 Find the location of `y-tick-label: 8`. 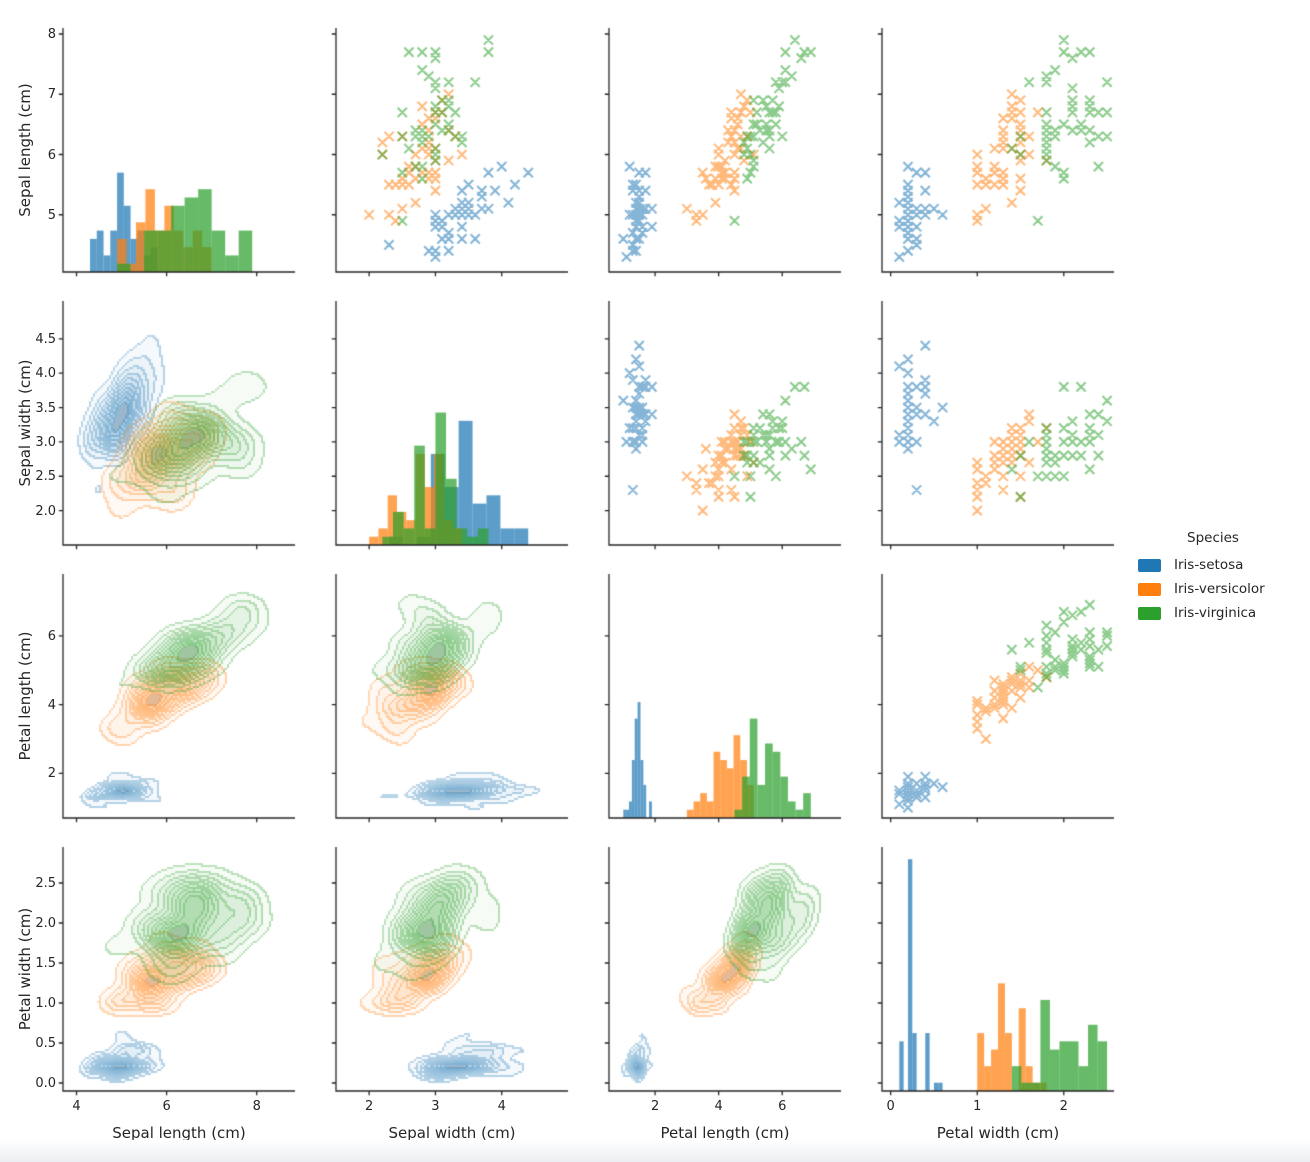

y-tick-label: 8 is located at coordinates (51, 35).